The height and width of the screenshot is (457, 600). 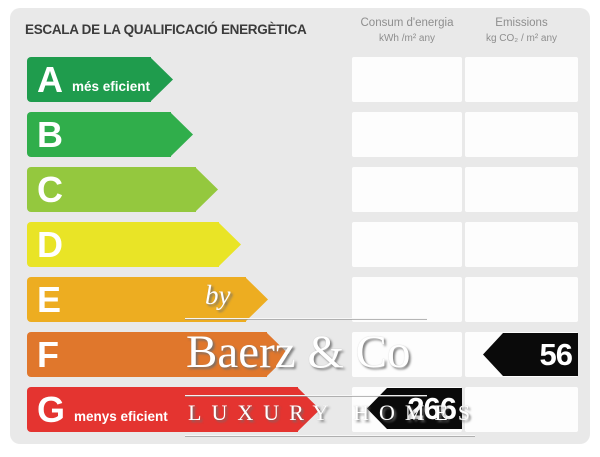 I want to click on emissions-header-unit: kg CO₂ / m² any, so click(x=521, y=38).